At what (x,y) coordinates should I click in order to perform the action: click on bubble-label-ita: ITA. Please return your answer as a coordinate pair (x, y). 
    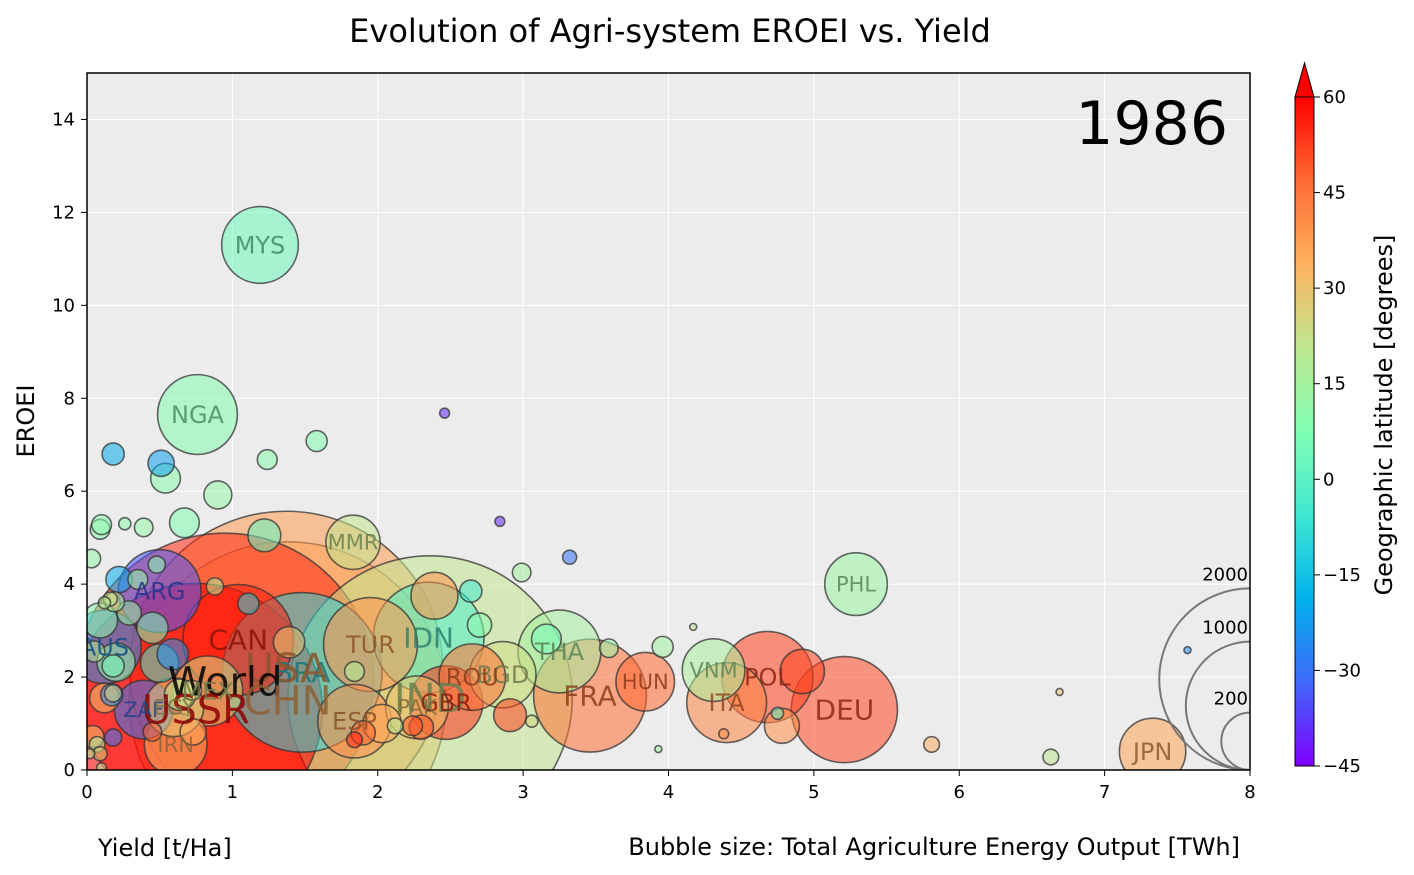
    Looking at the image, I should click on (727, 703).